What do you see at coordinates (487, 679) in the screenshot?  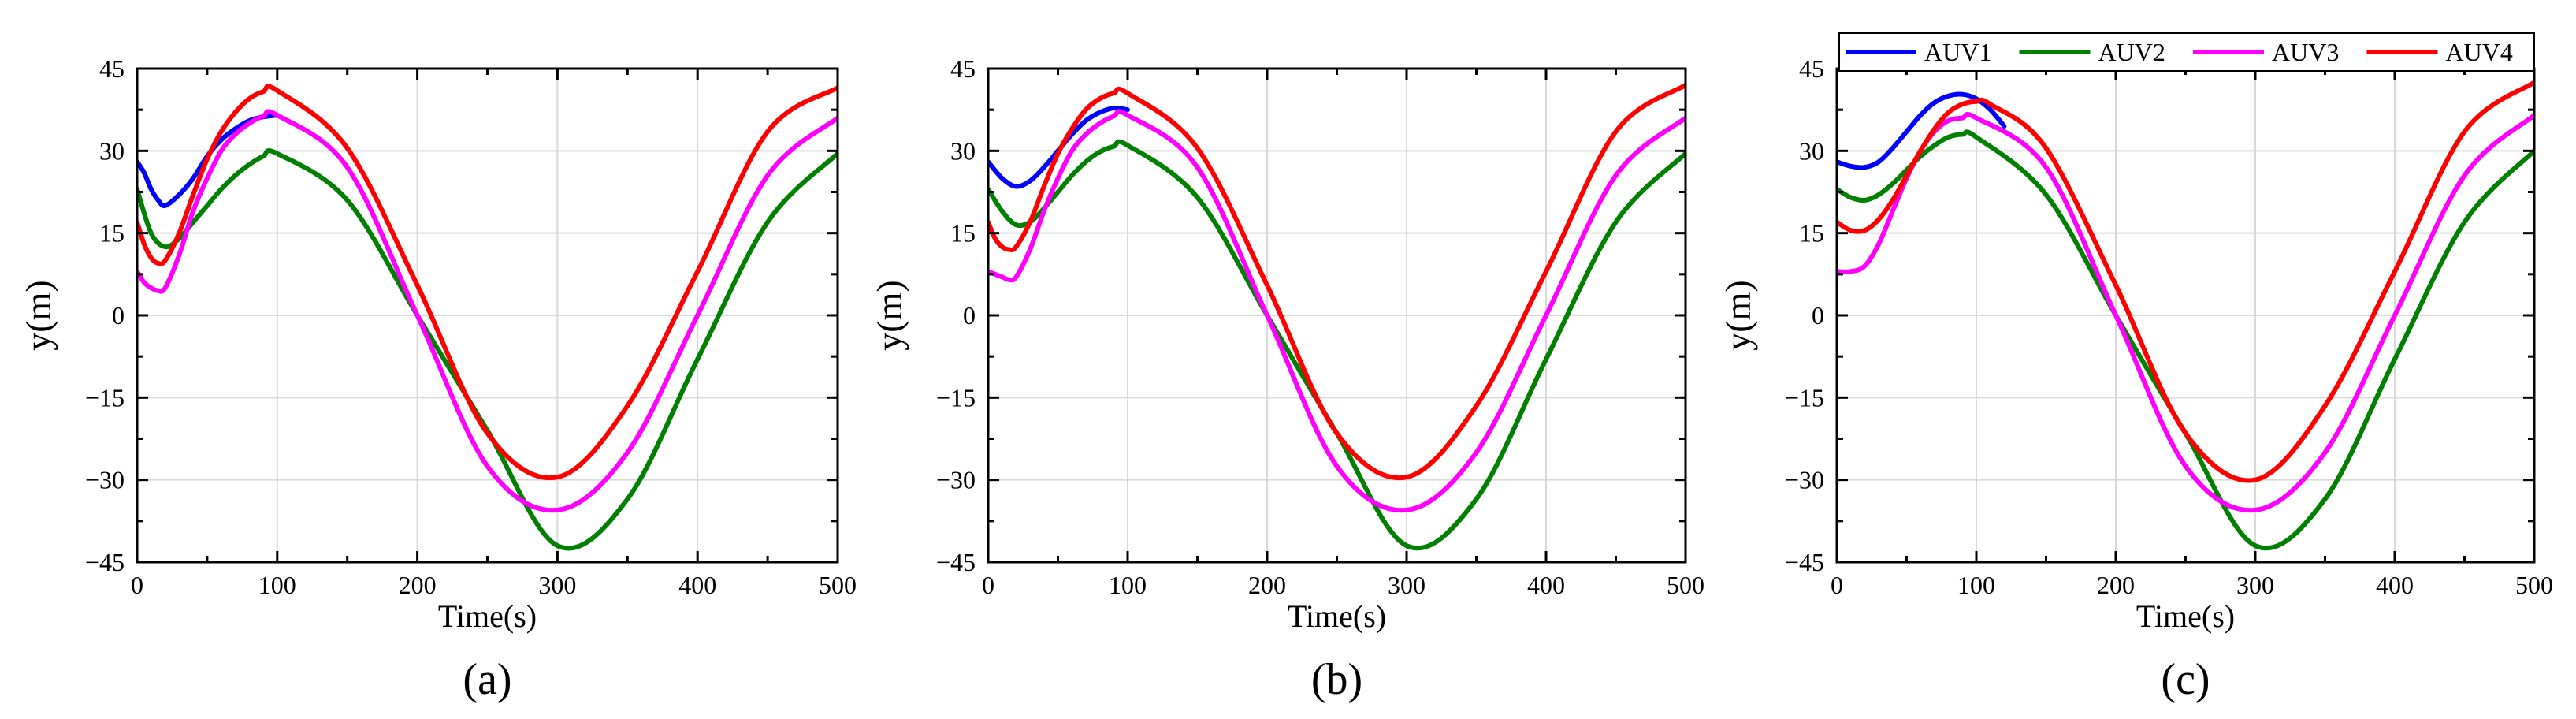 I see `panel-caption: (a)` at bounding box center [487, 679].